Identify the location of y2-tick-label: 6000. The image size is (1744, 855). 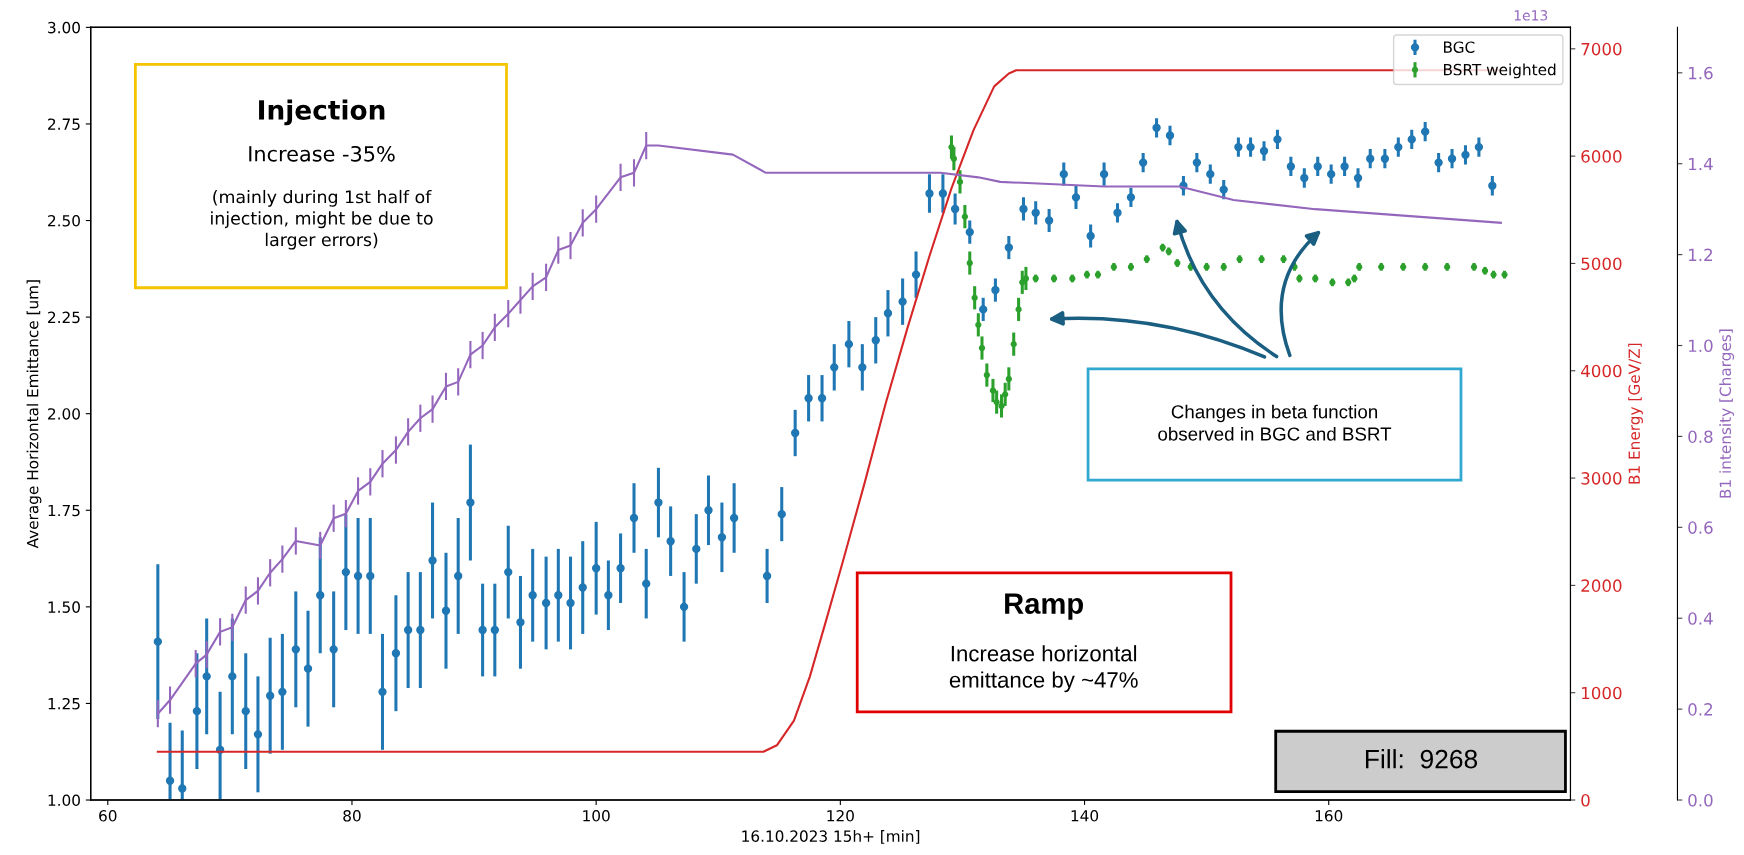
(1601, 156).